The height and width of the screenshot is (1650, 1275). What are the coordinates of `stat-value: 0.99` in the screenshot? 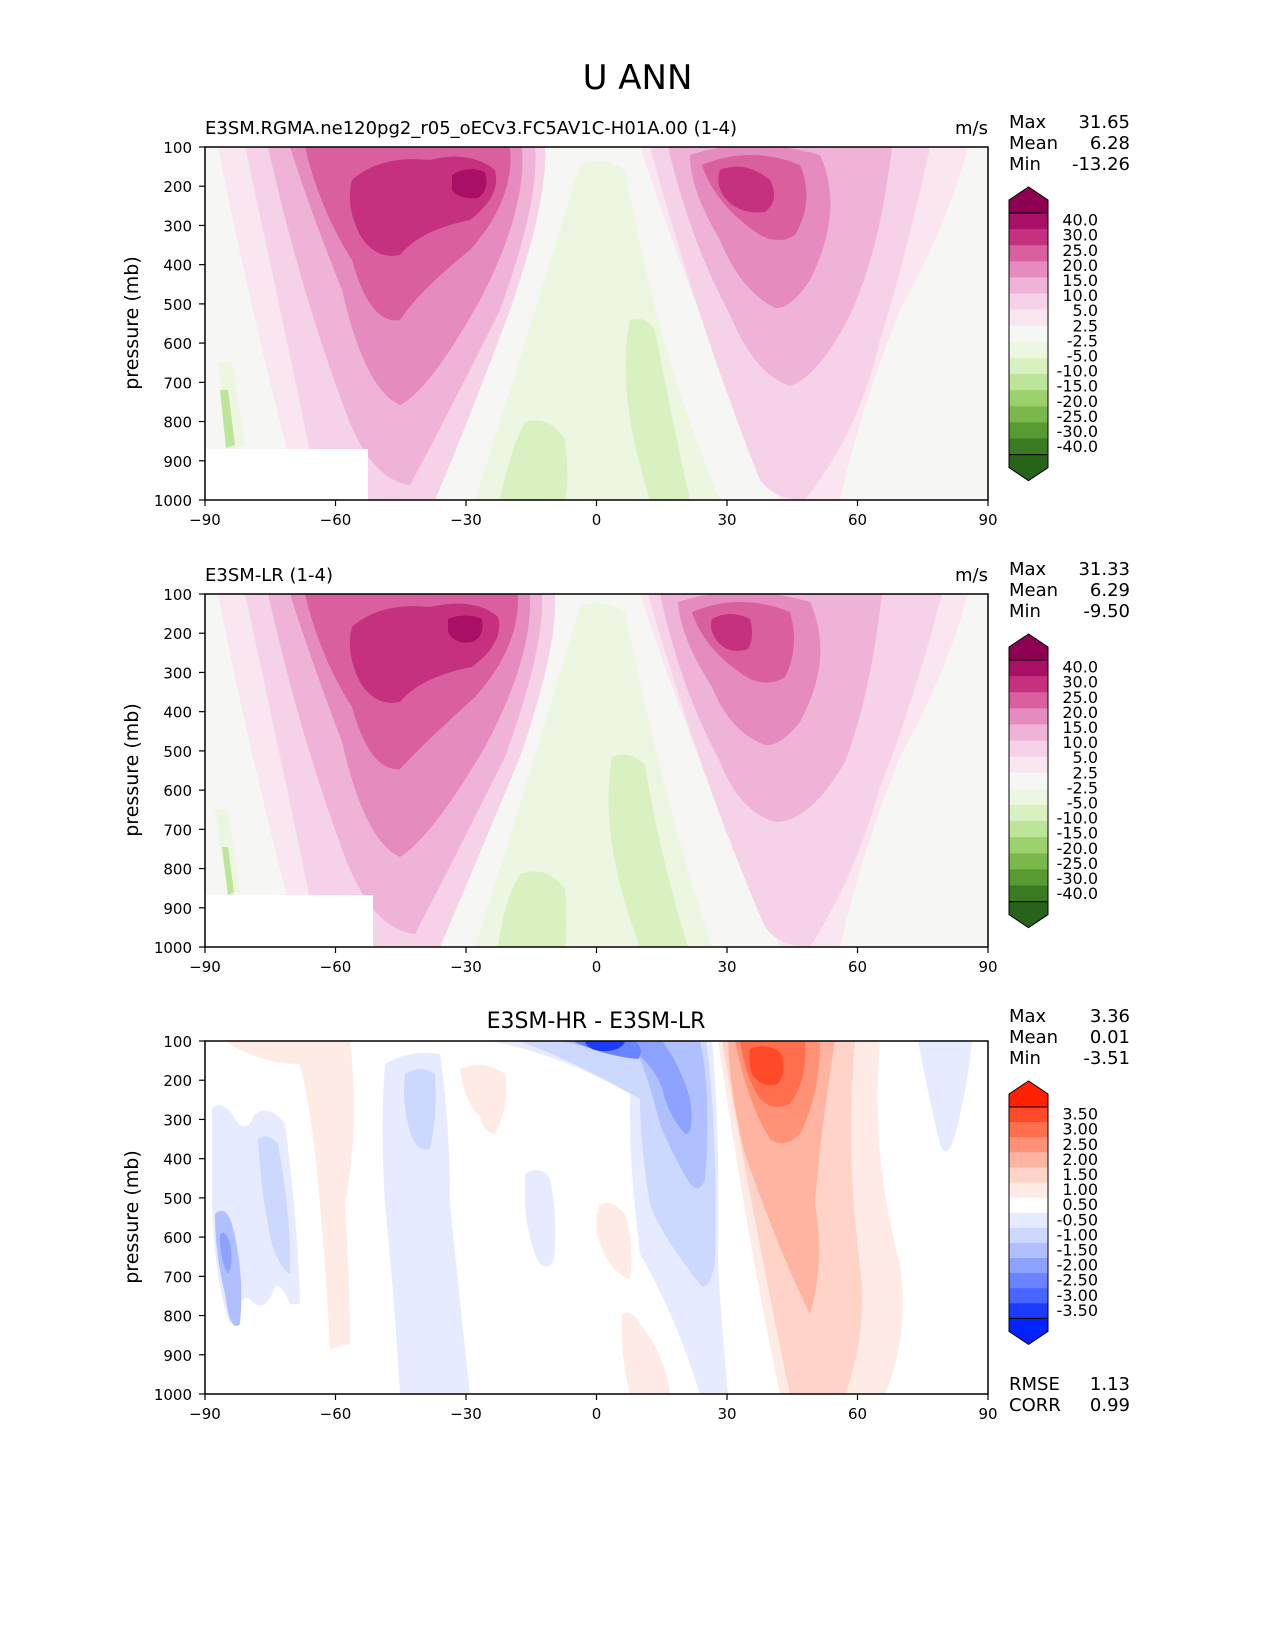 It's located at (1110, 1405).